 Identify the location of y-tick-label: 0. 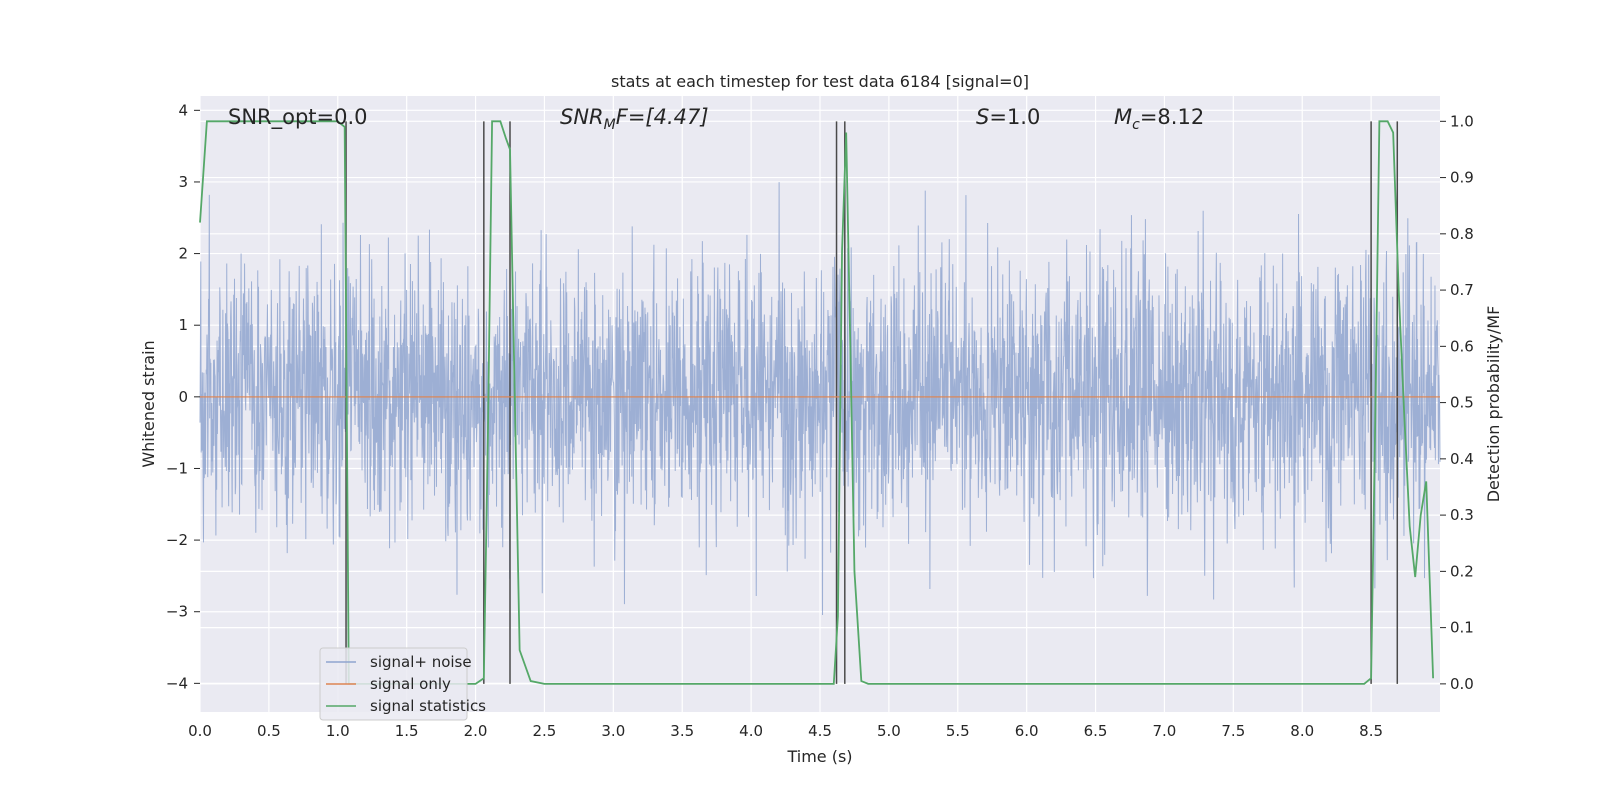
(183, 397).